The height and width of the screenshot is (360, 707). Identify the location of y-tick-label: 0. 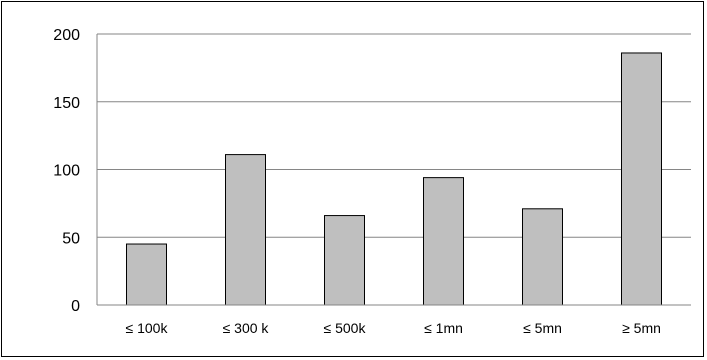
(75, 306).